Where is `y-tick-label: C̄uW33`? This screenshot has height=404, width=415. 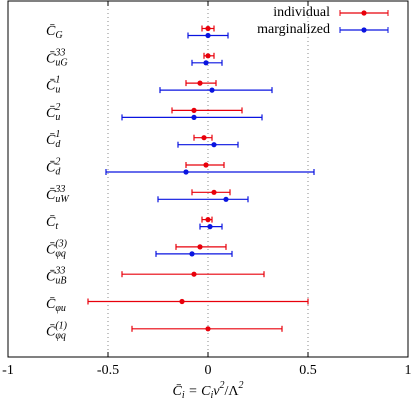
y-tick-label: C̄uW33 is located at coordinates (58, 194).